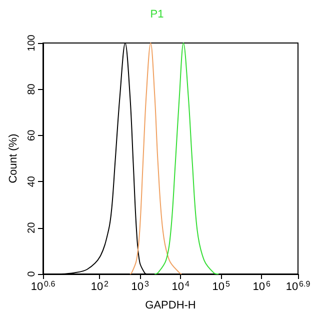 The image size is (314, 317). I want to click on y-tick-label: 40, so click(32, 182).